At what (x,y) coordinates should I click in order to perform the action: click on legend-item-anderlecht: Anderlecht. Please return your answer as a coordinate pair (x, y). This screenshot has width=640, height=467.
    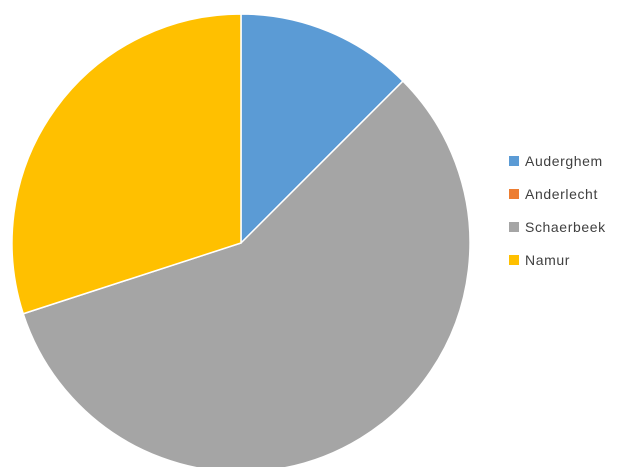
    Looking at the image, I should click on (574, 194).